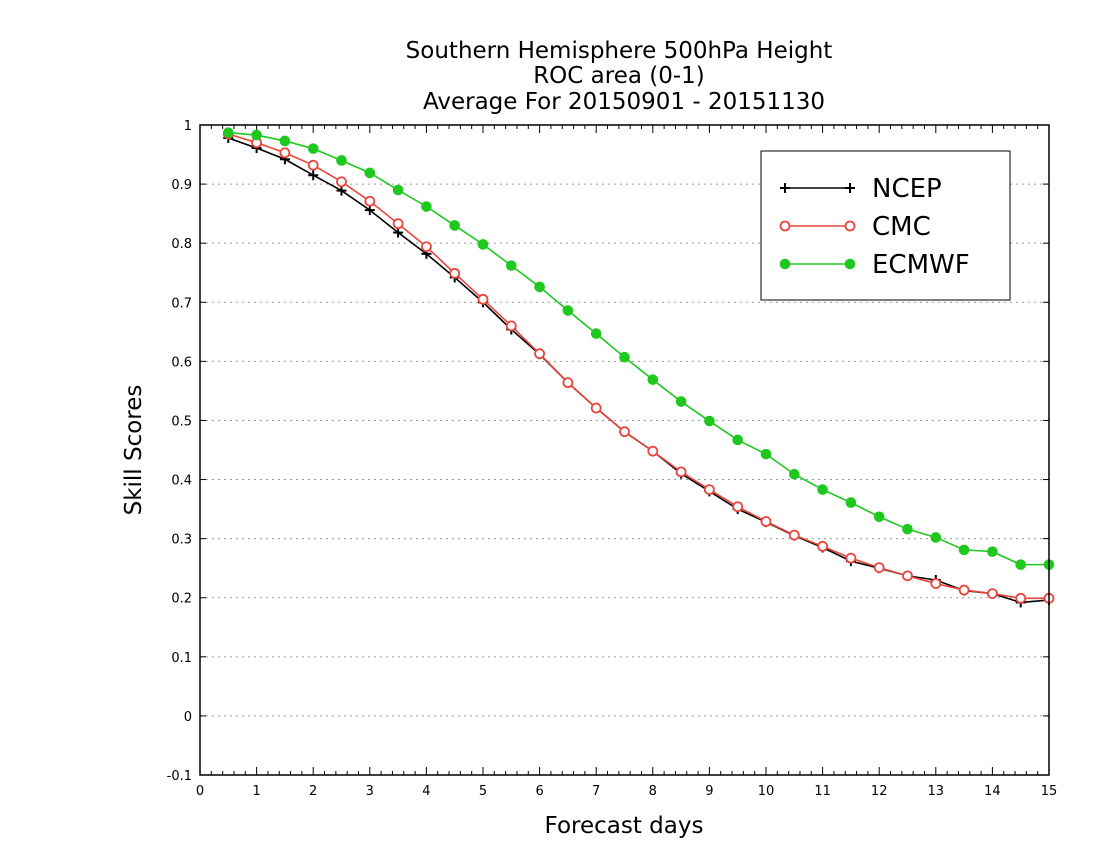 The image size is (1100, 850). Describe the element at coordinates (200, 791) in the screenshot. I see `x-tick-label: 0` at that location.